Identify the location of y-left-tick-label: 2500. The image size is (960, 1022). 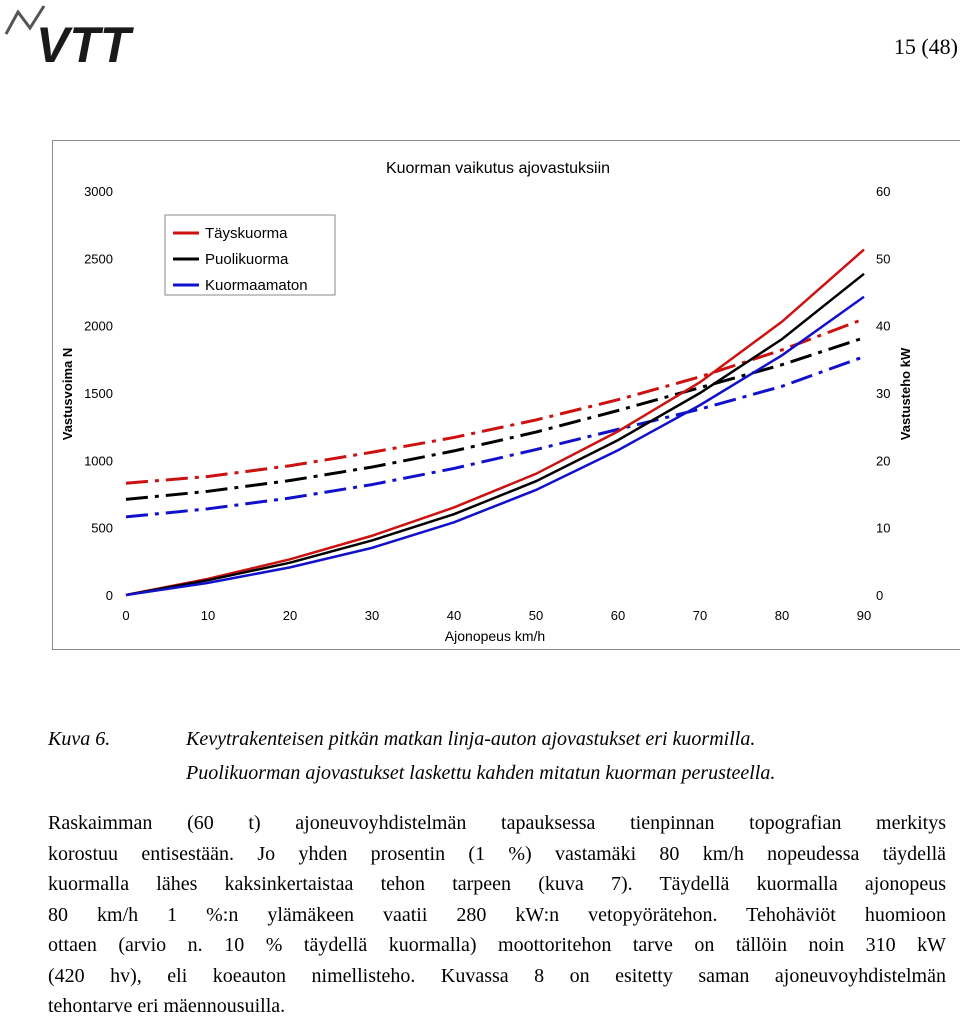
(98, 258).